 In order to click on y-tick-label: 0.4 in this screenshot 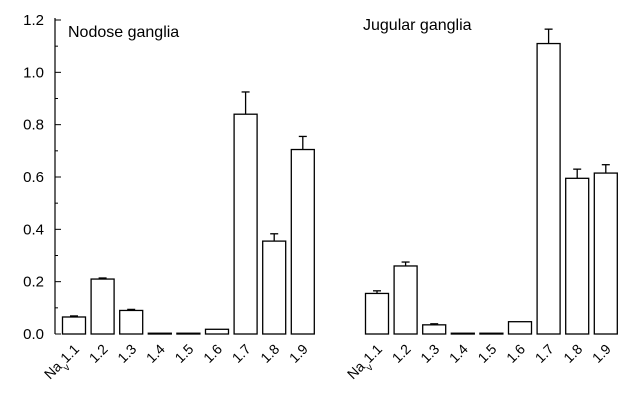, I will do `click(33, 229)`.